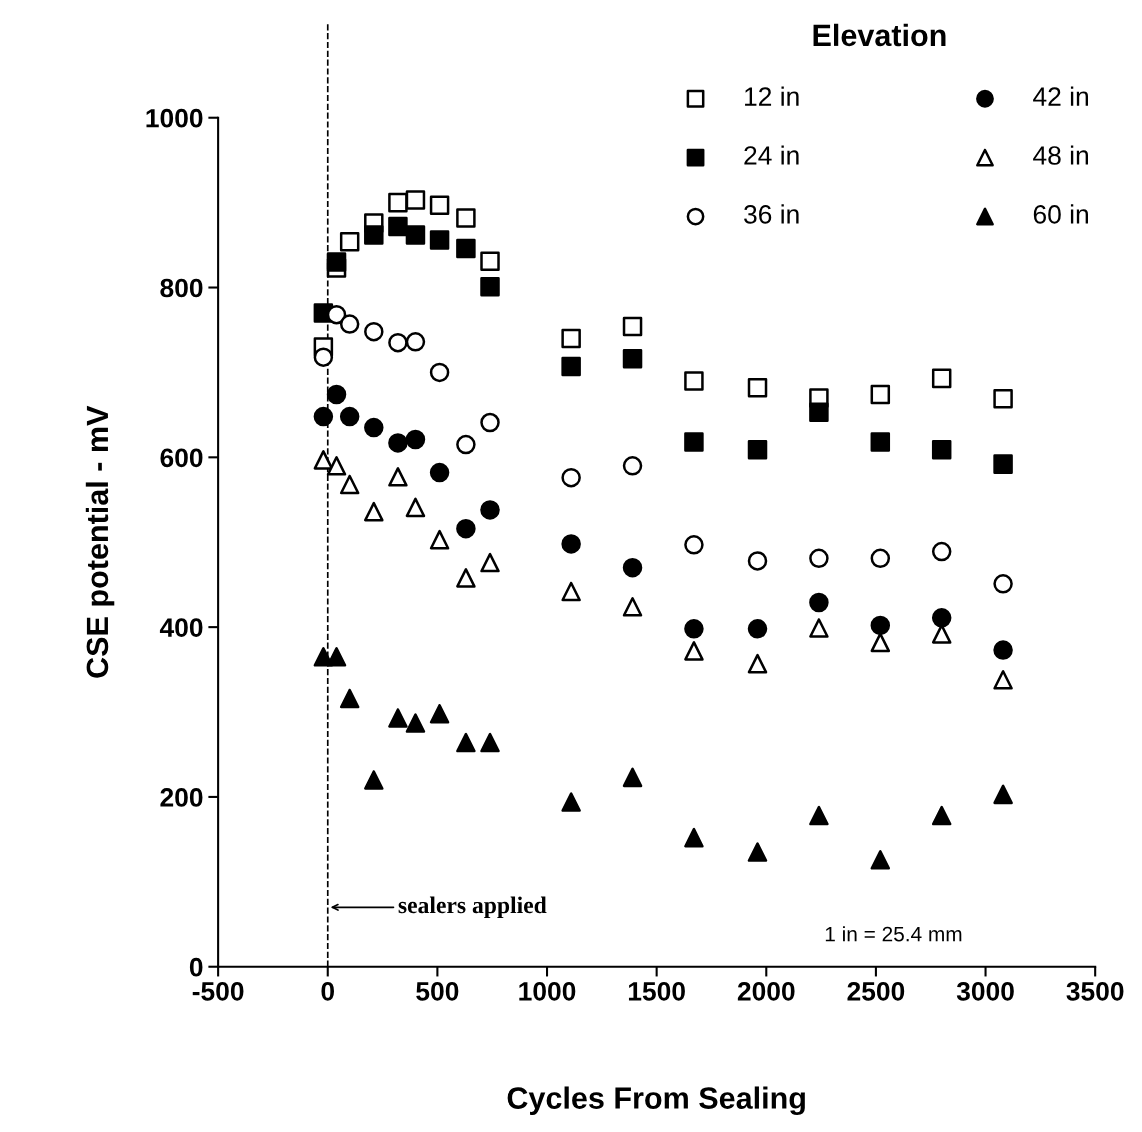  I want to click on x-tick-label: 3000, so click(985, 991).